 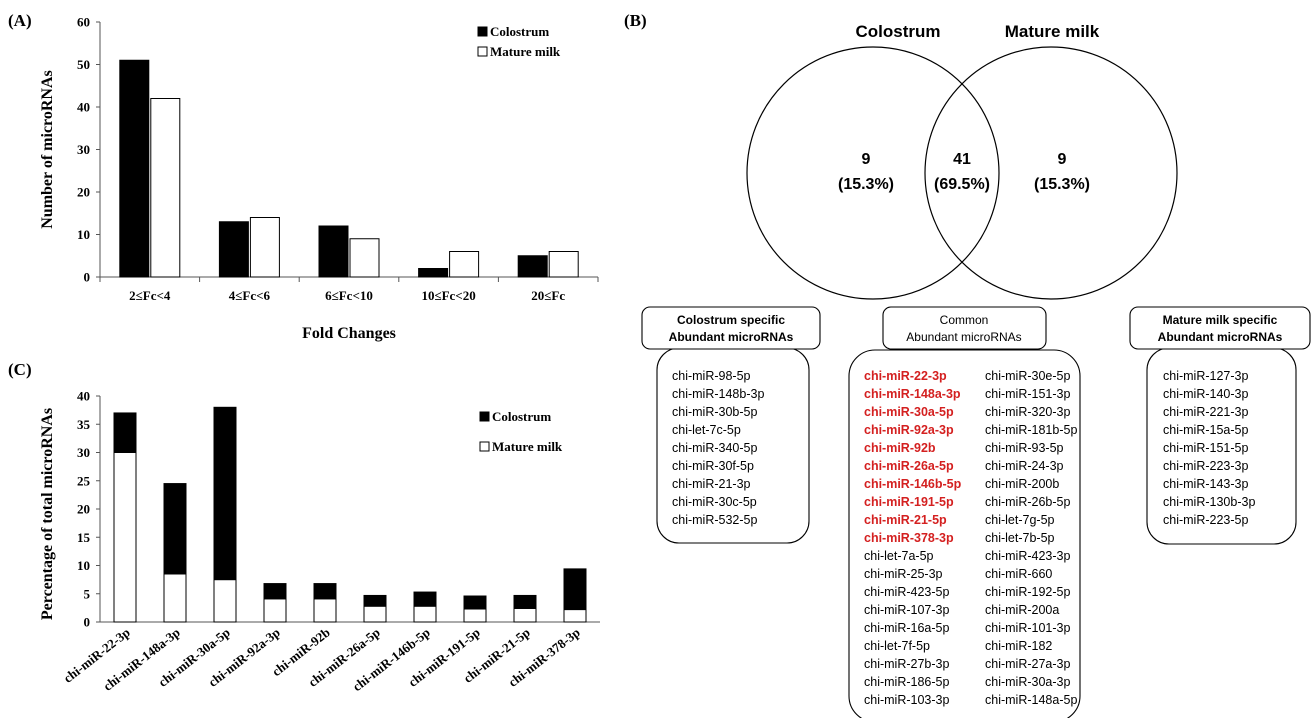 I want to click on mirna-list-item: chi-miR-26b-5p, so click(x=1027, y=502).